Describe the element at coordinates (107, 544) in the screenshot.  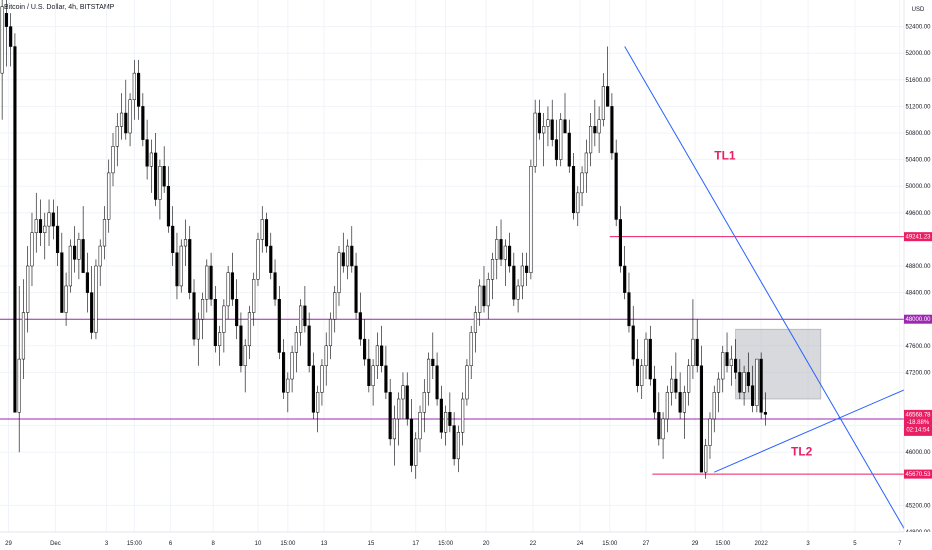
I see `x-tick-label: 3` at that location.